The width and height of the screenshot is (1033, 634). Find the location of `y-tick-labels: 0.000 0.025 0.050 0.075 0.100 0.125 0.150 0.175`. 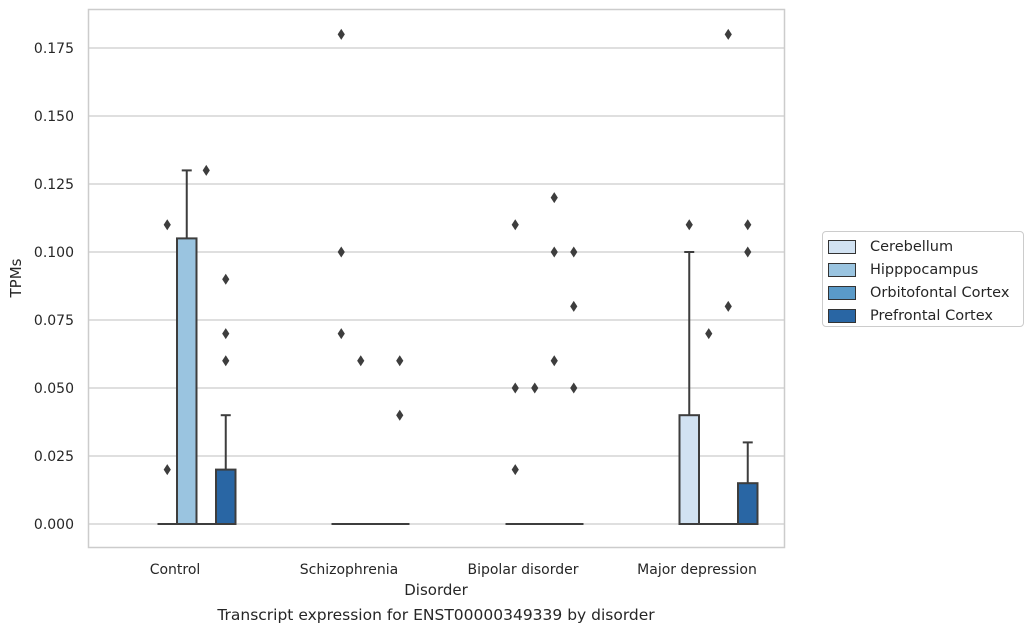

y-tick-labels: 0.000 0.025 0.050 0.075 0.100 0.125 0.150 0.175 is located at coordinates (54, 287).